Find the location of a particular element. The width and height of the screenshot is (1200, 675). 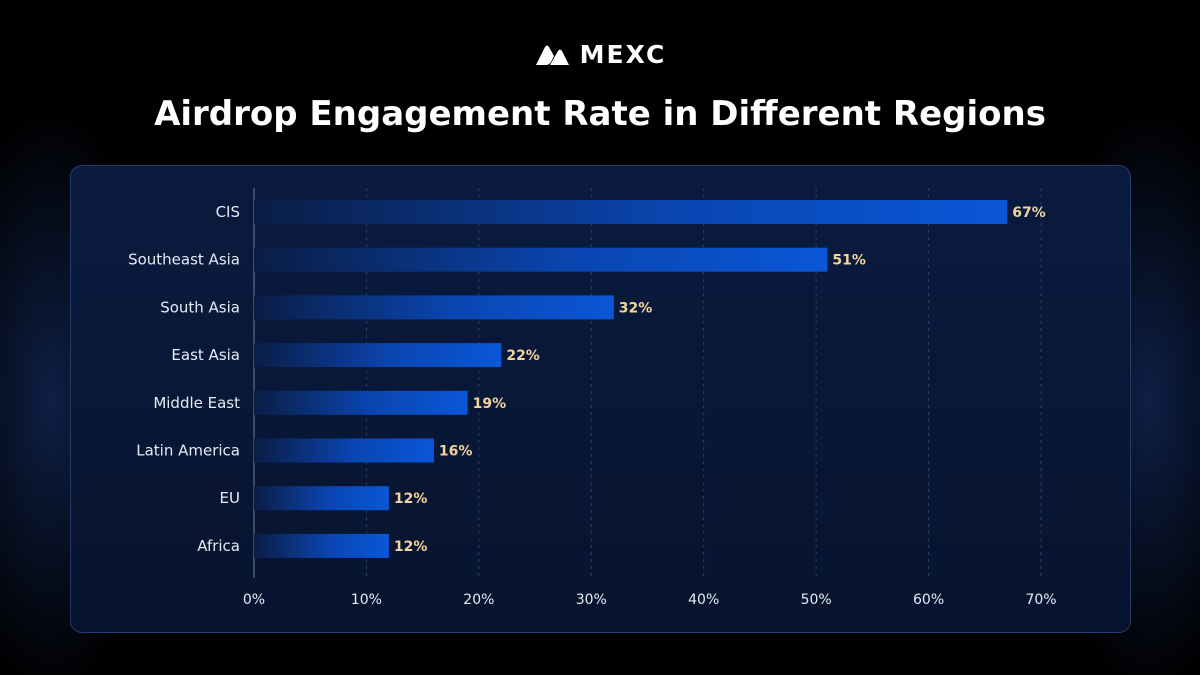

value-label: 19% is located at coordinates (490, 404).